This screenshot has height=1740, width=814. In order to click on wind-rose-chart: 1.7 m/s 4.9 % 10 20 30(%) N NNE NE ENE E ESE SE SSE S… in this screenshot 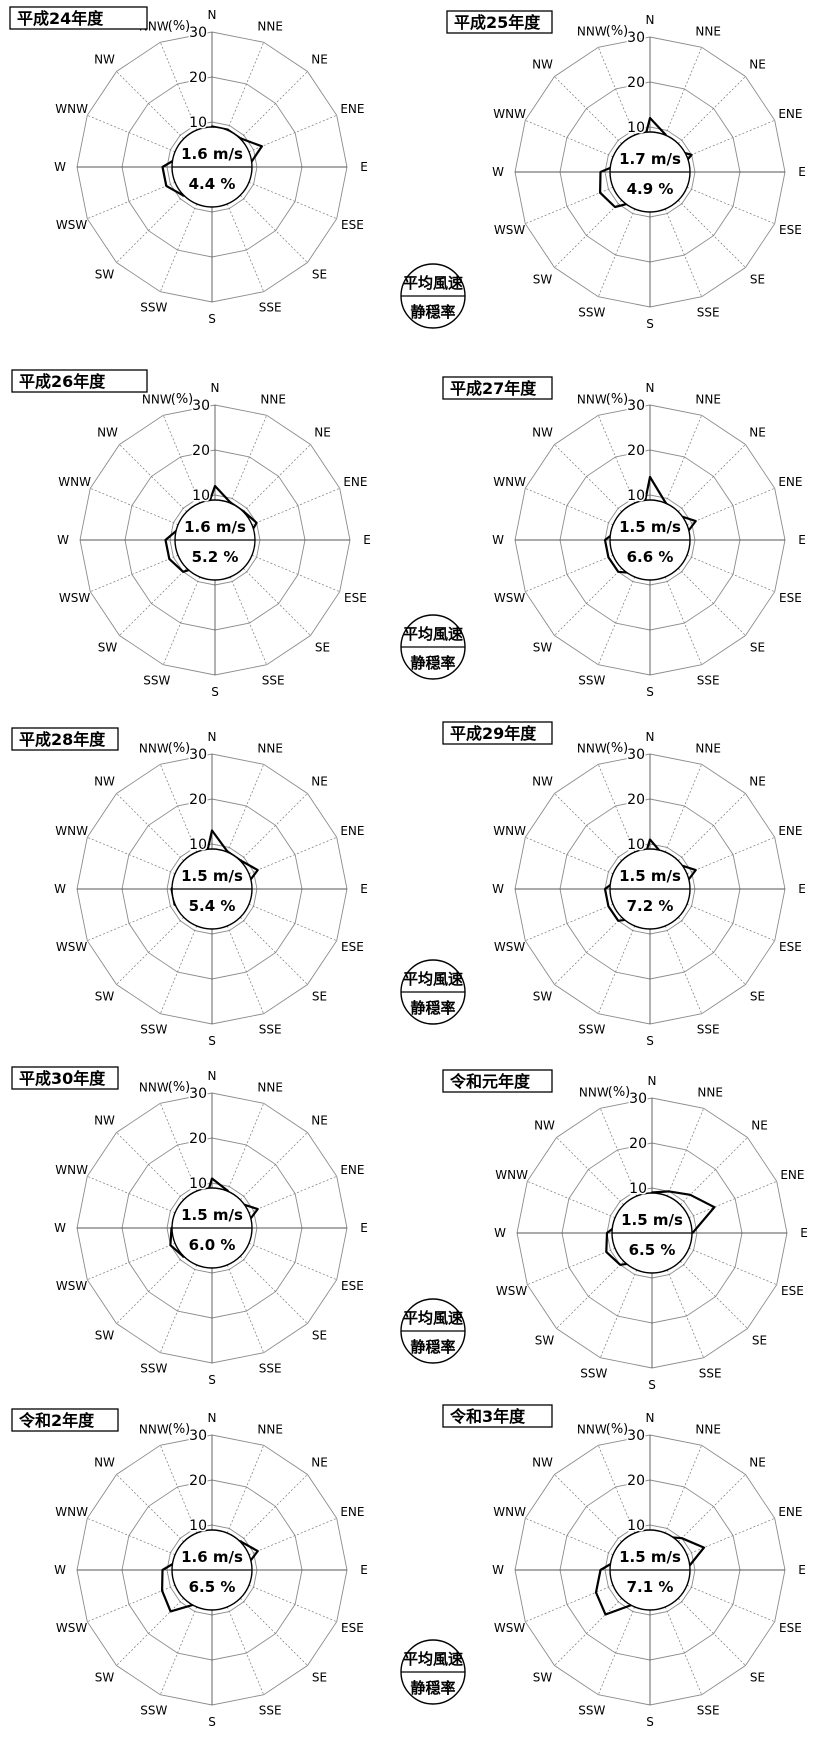, I will do `click(626, 170)`.